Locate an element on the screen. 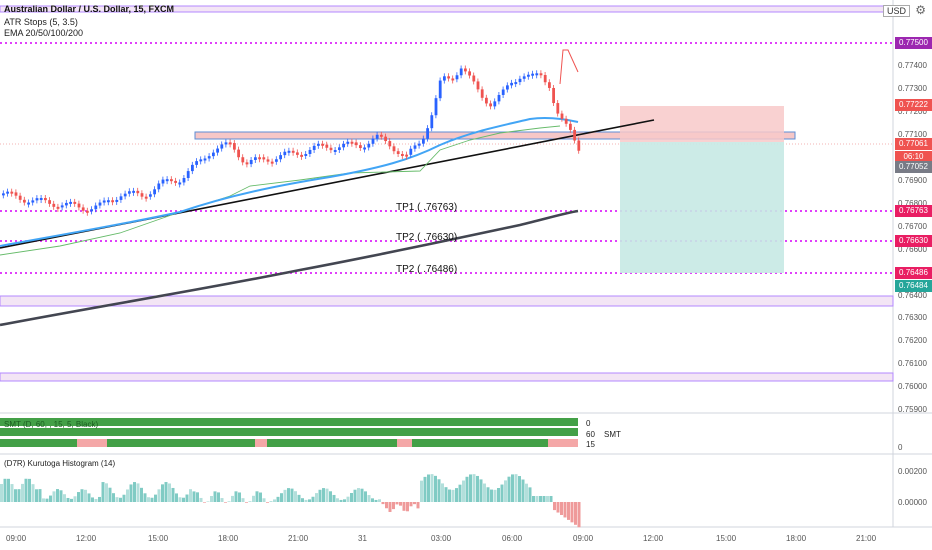  ema-slow-line is located at coordinates (289, 268).